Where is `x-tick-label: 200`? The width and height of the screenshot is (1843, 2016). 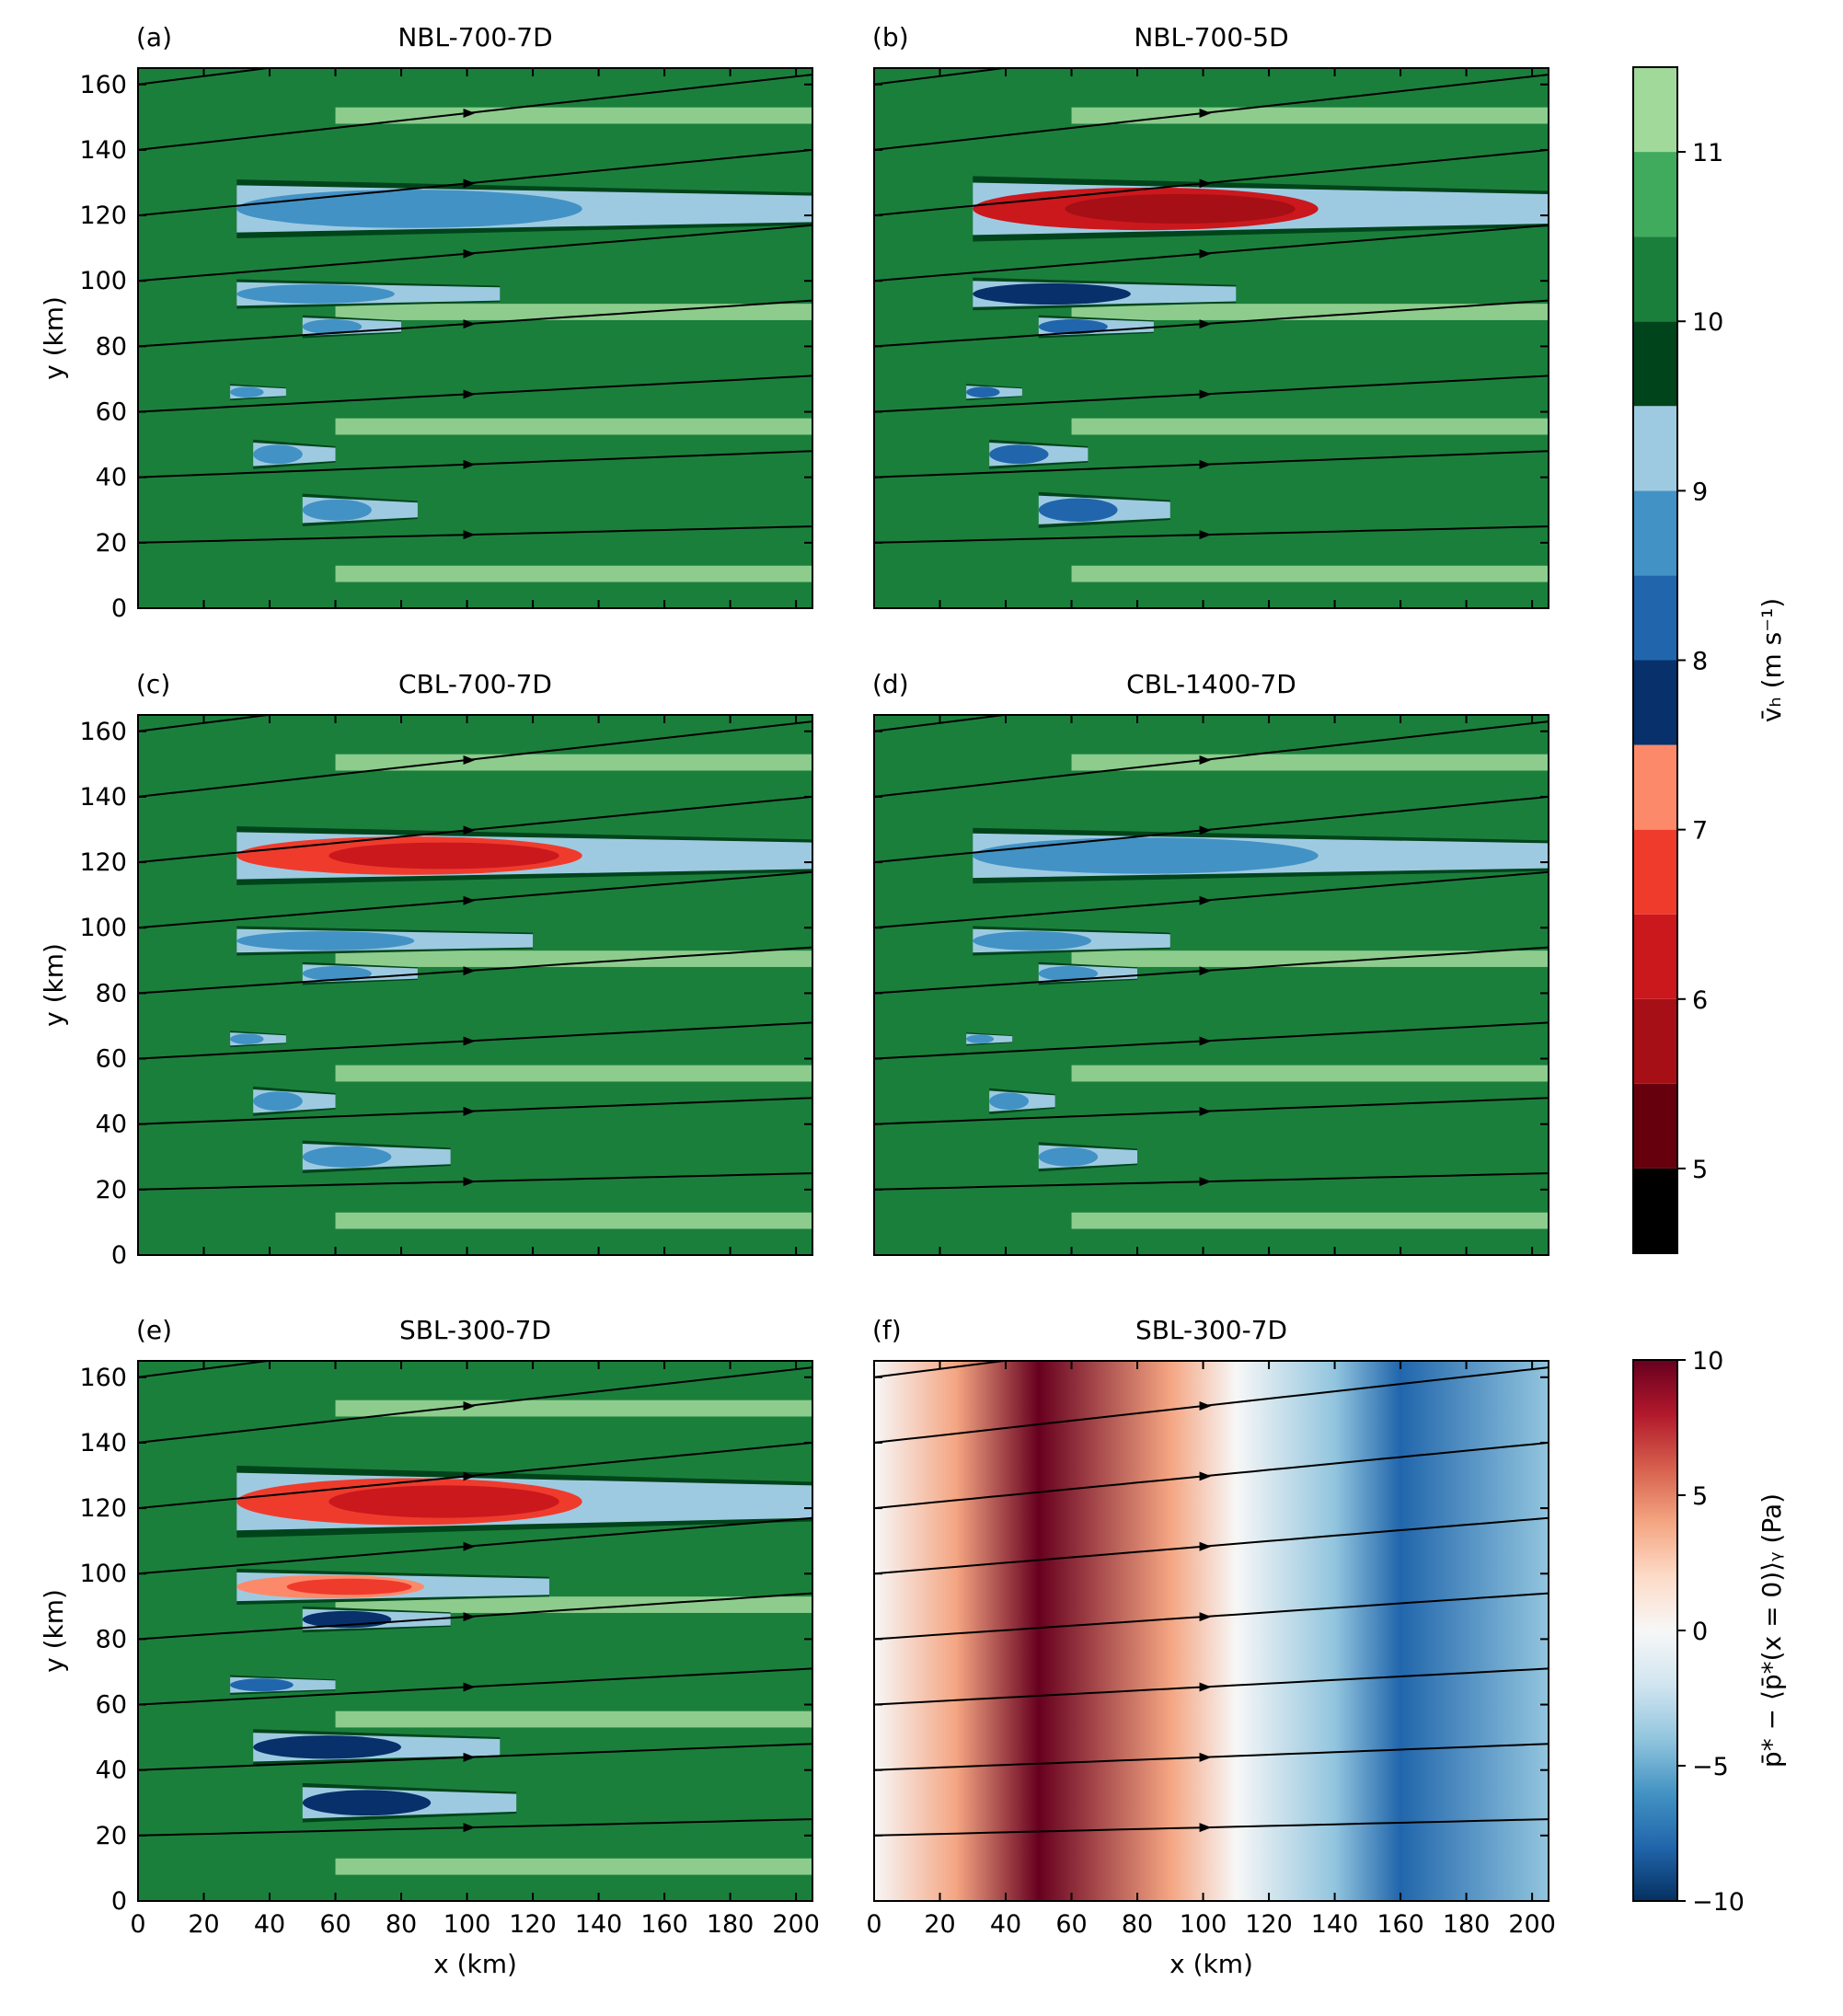 x-tick-label: 200 is located at coordinates (1532, 1924).